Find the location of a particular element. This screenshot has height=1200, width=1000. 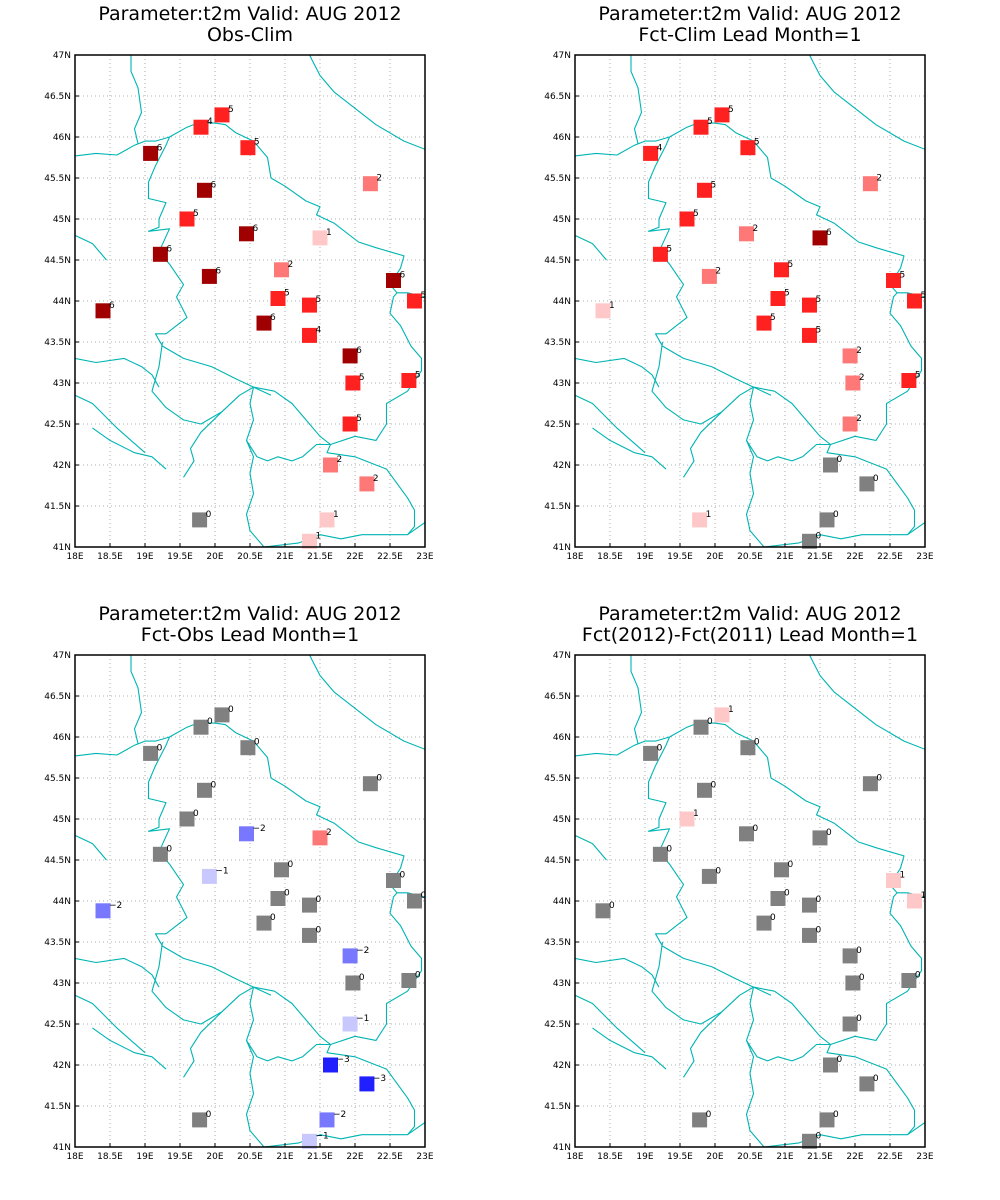

country-borders is located at coordinates (750, 301).